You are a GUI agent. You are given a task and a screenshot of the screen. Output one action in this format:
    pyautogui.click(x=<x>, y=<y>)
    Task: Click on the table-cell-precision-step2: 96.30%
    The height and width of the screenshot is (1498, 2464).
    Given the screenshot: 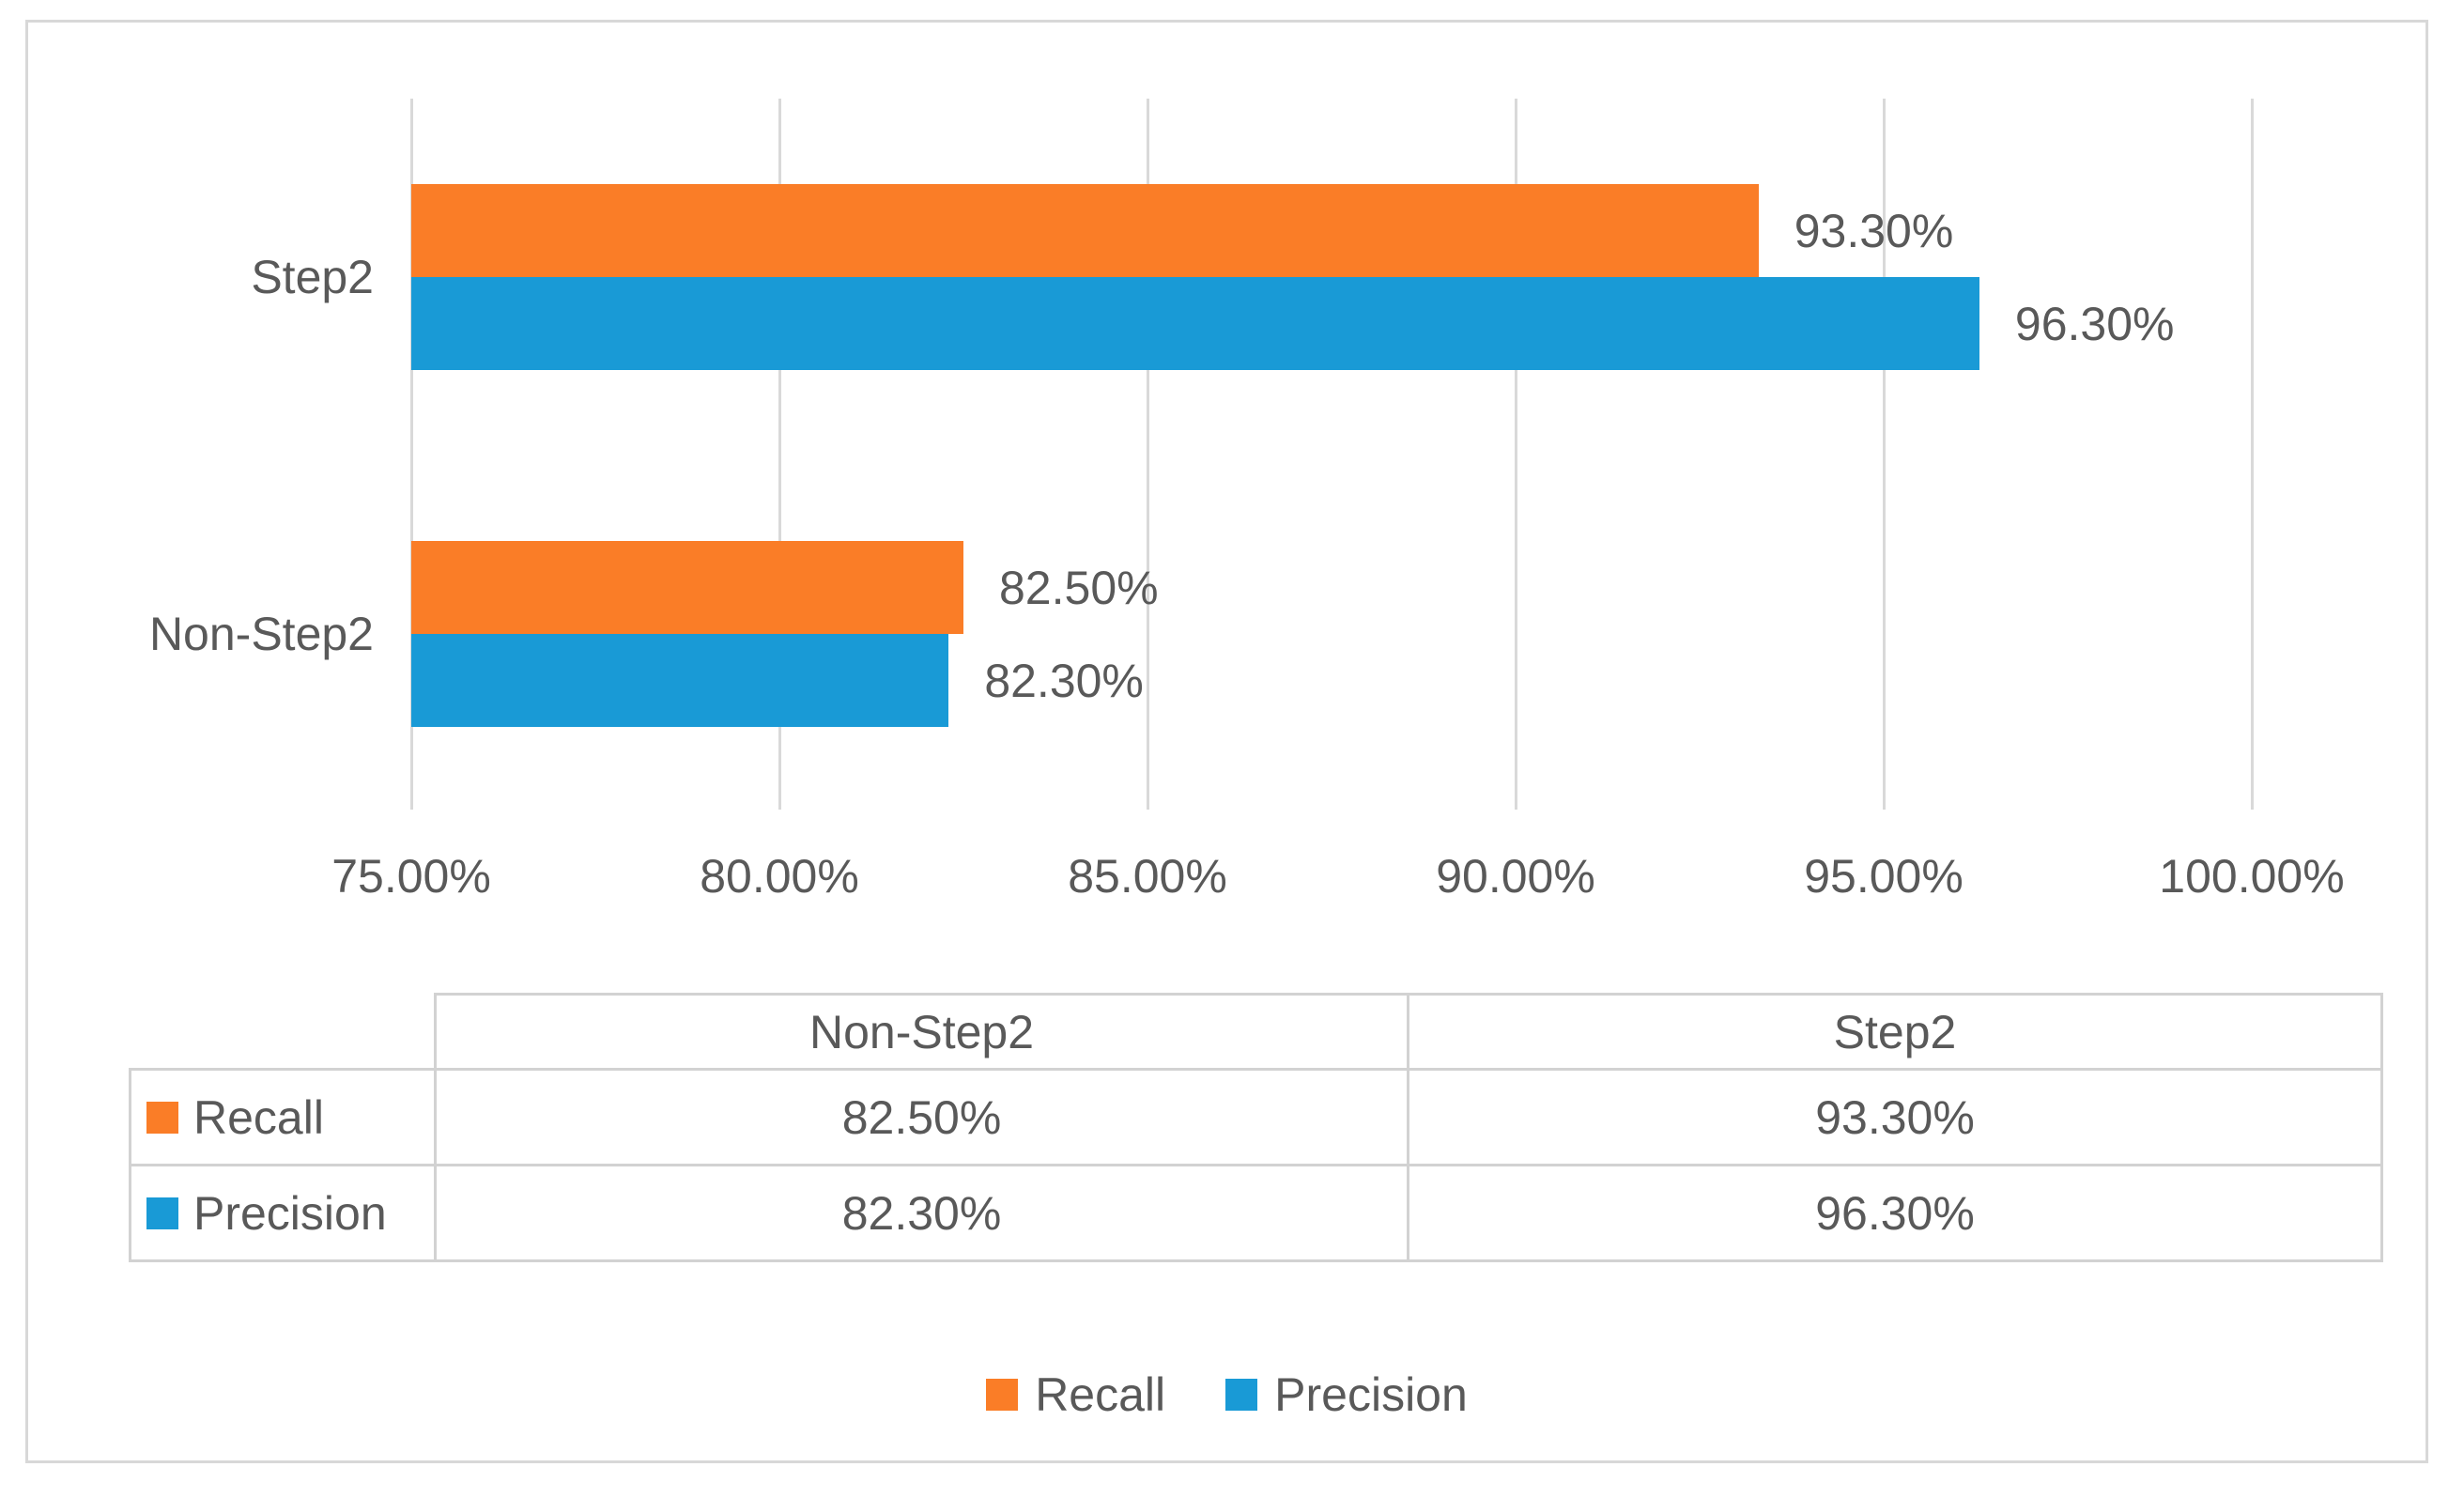 What is the action you would take?
    pyautogui.click(x=1895, y=1213)
    